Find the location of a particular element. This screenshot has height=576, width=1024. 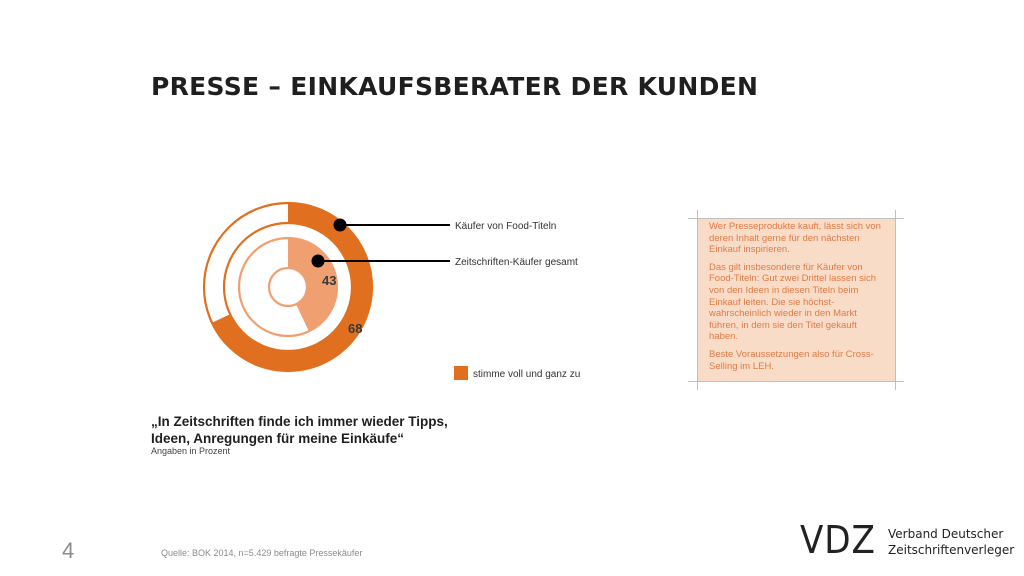

data-label-inner: 43 is located at coordinates (329, 280).